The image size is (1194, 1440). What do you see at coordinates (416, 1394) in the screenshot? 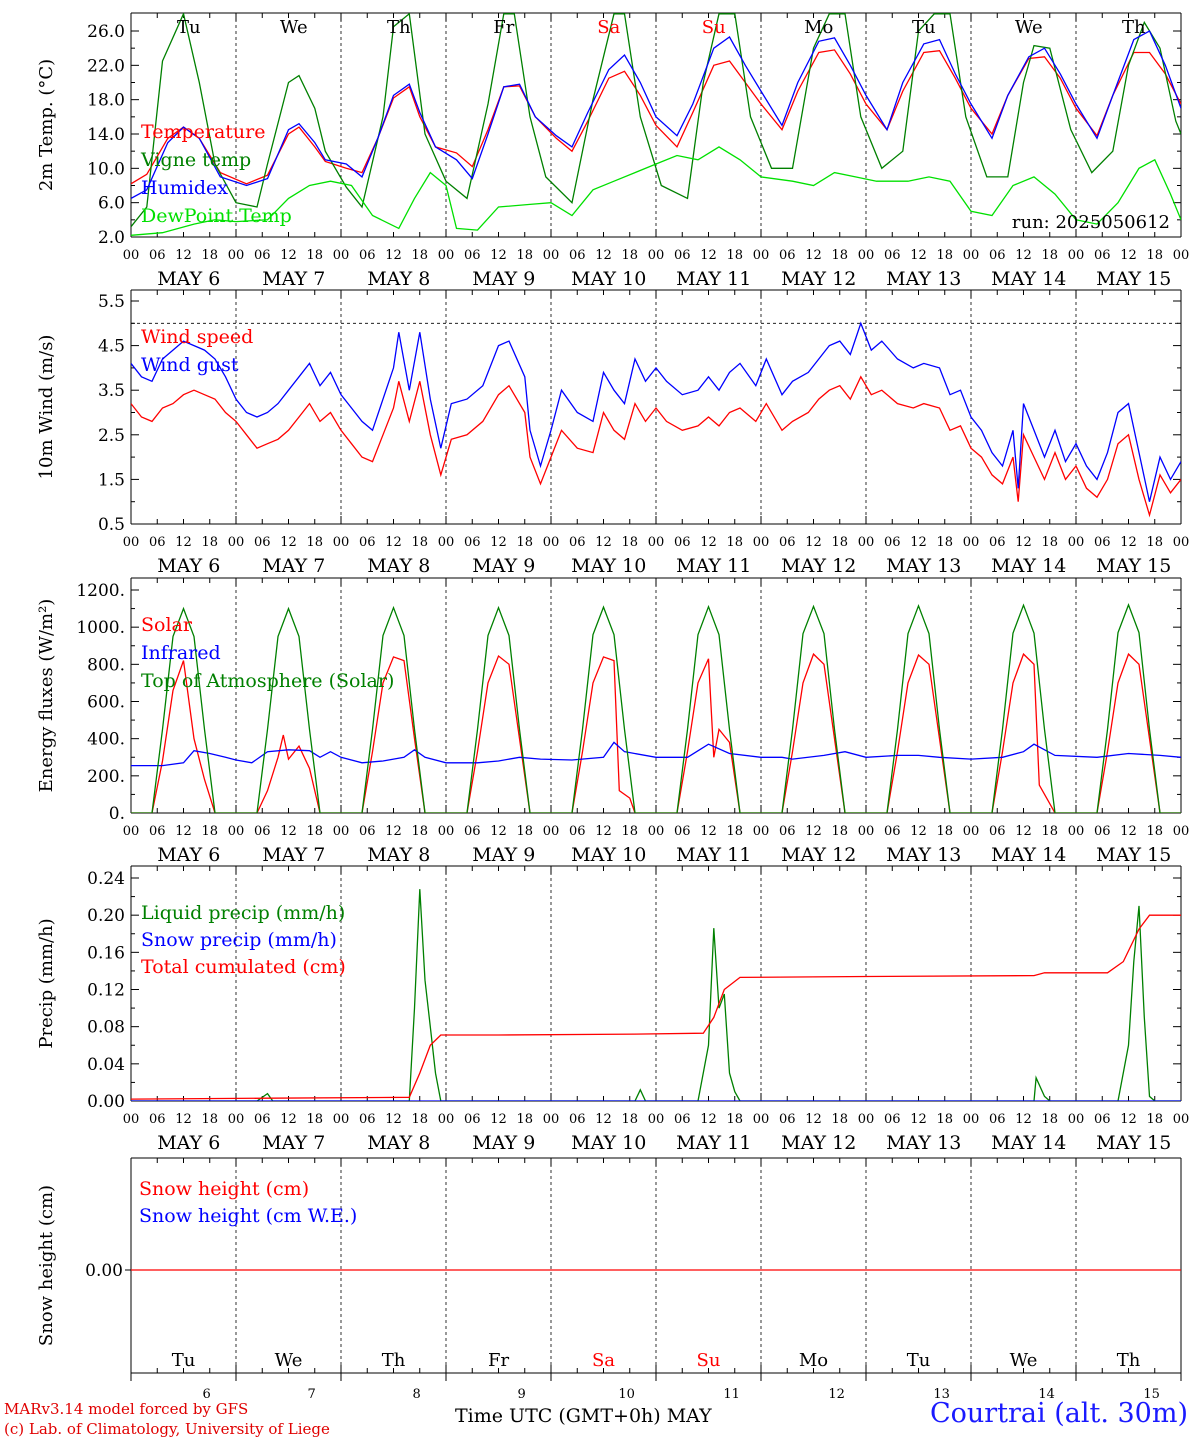
I see `day-number: 8` at bounding box center [416, 1394].